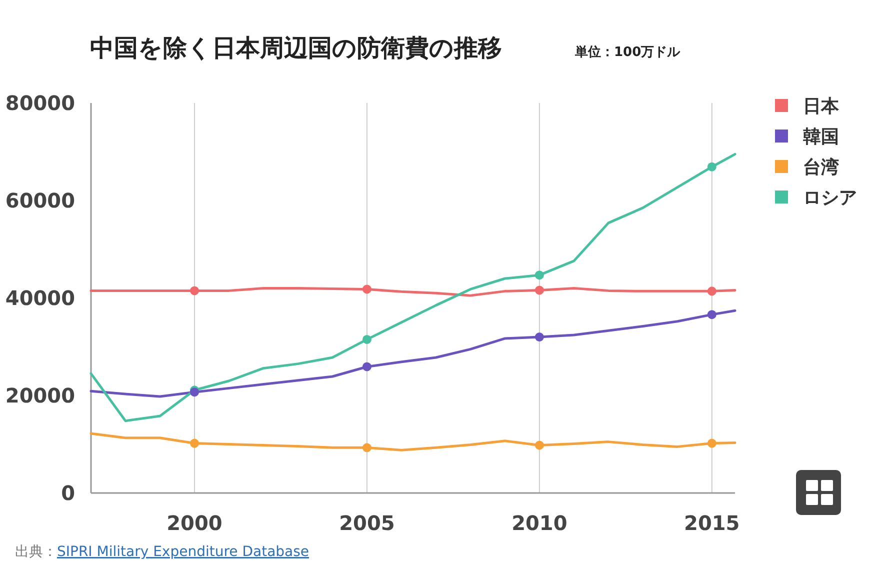  Describe the element at coordinates (628, 52) in the screenshot. I see `chart-subtitle: 単位：100万ドル` at that location.